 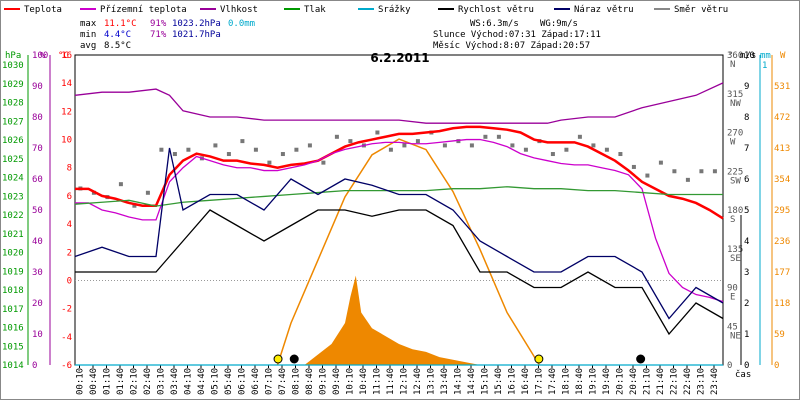 I want to click on marker-sunrise, so click(x=278, y=359).